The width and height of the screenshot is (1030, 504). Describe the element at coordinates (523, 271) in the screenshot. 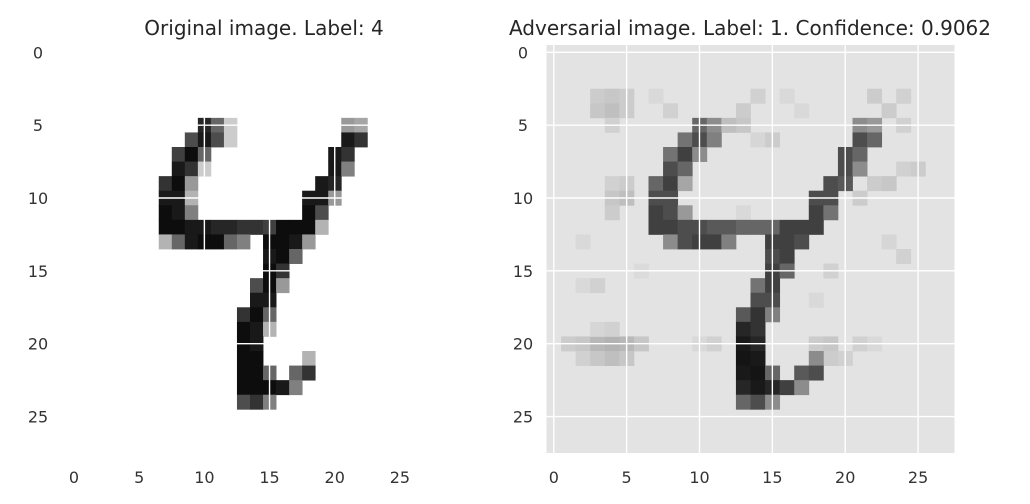

I see `y-tick-label: 15` at that location.